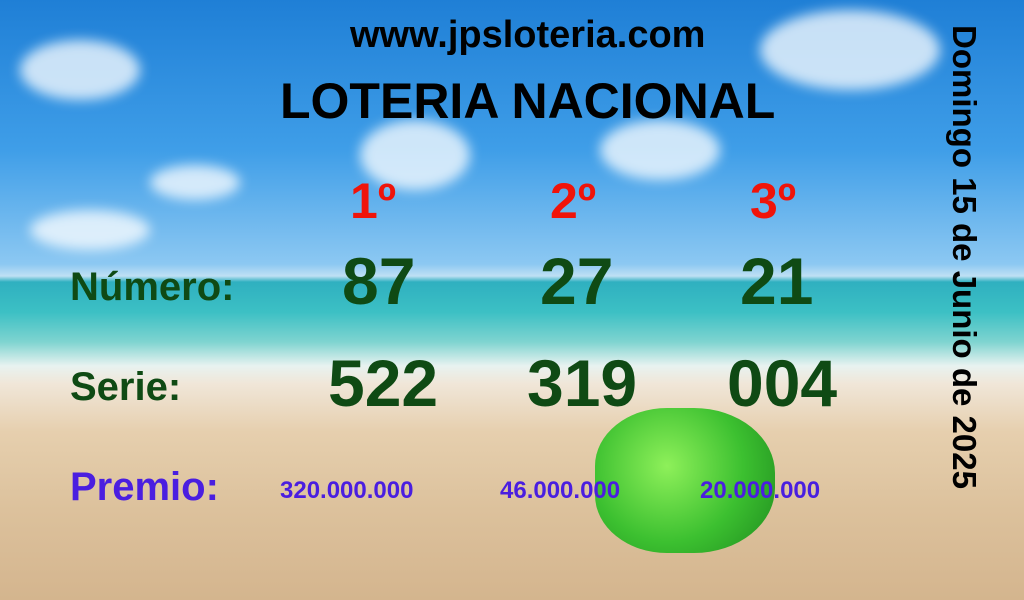 Image resolution: width=1024 pixels, height=600 pixels. I want to click on numero-2: 27, so click(577, 281).